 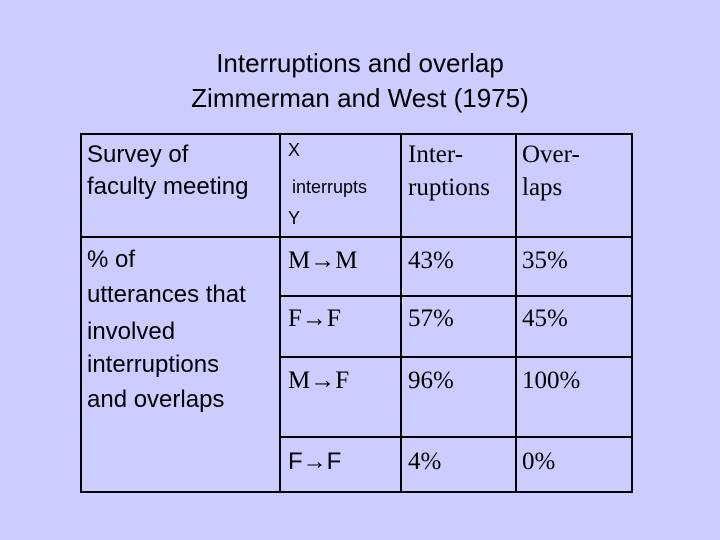 I want to click on row-label: and overlaps, so click(x=156, y=399).